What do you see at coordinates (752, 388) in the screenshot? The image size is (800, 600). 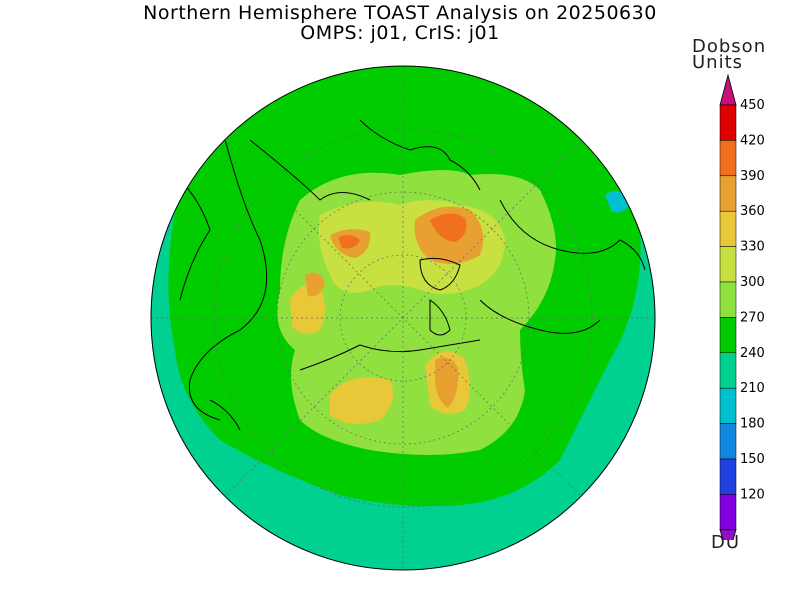 I see `colorbar-tick-210: 210` at bounding box center [752, 388].